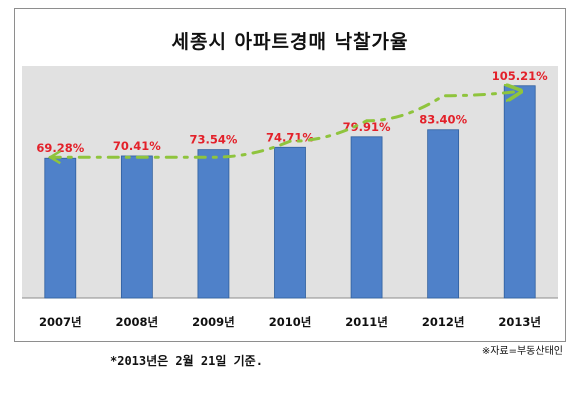 The height and width of the screenshot is (408, 581). I want to click on data-label-3: 73.54%, so click(213, 140).